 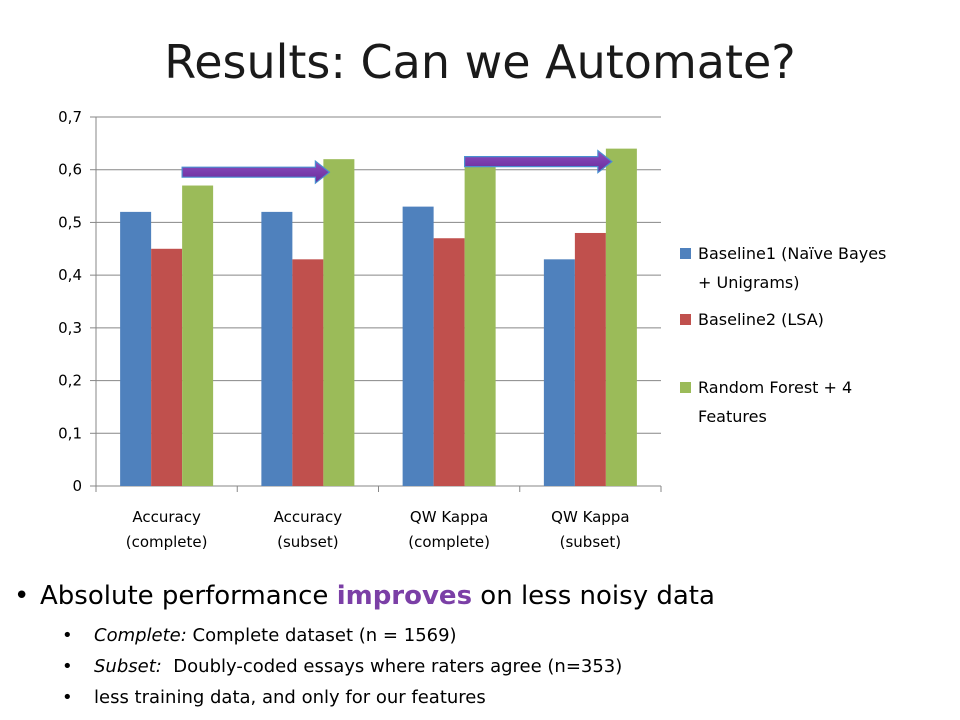 What do you see at coordinates (321, 635) in the screenshot?
I see `sub-bullet-rest: Complete dataset (n = 1569)` at bounding box center [321, 635].